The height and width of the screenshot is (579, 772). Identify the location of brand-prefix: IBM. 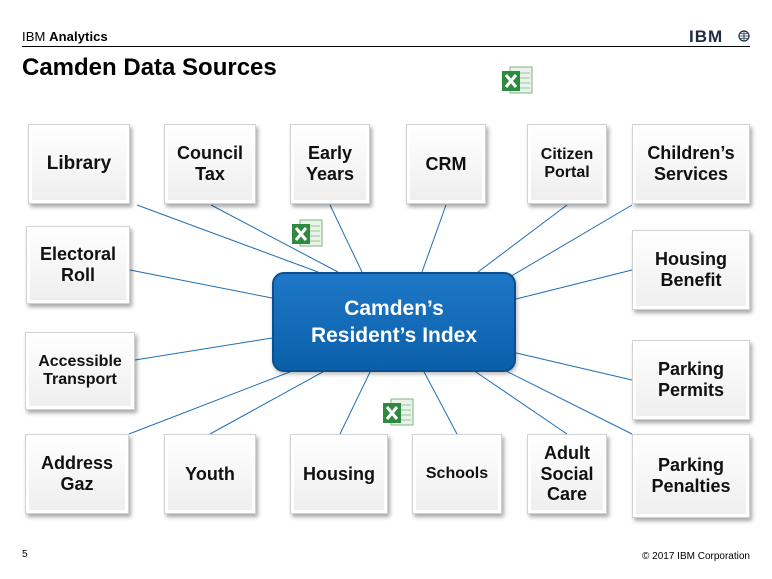
(34, 36).